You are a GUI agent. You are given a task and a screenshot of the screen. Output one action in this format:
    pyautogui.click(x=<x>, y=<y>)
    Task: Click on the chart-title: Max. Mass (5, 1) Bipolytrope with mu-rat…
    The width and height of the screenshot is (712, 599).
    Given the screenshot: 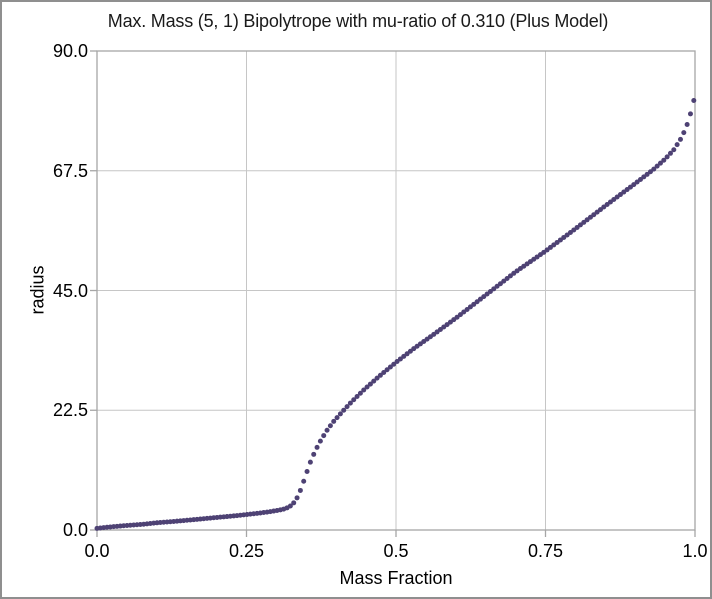 What is the action you would take?
    pyautogui.click(x=358, y=21)
    